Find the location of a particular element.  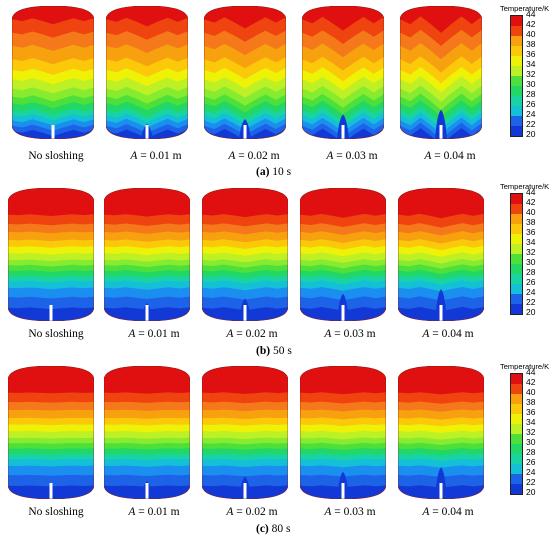

panel-caption-b: (b) 50 s is located at coordinates (274, 351).